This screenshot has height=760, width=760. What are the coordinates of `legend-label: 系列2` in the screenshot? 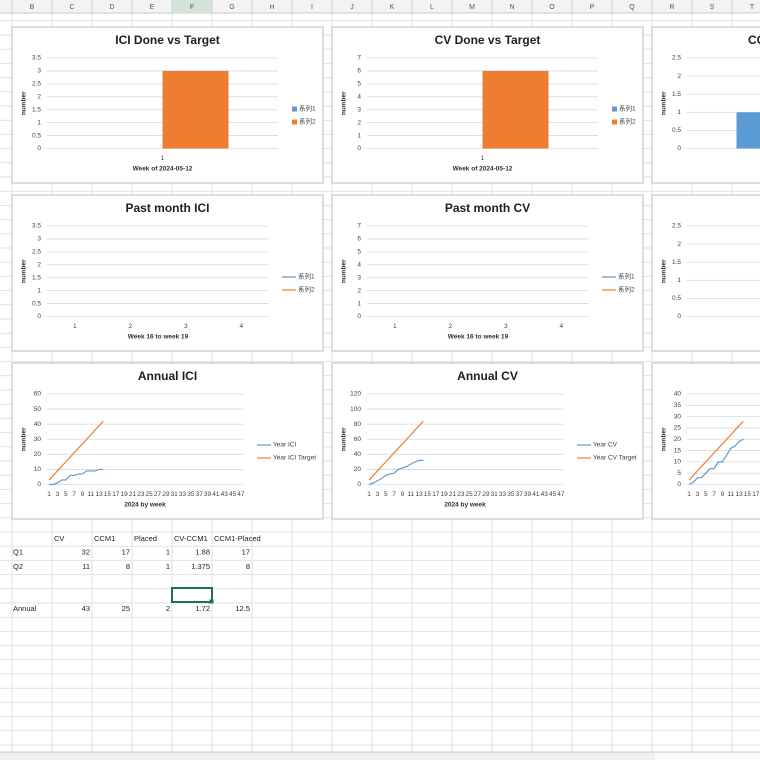 It's located at (307, 121).